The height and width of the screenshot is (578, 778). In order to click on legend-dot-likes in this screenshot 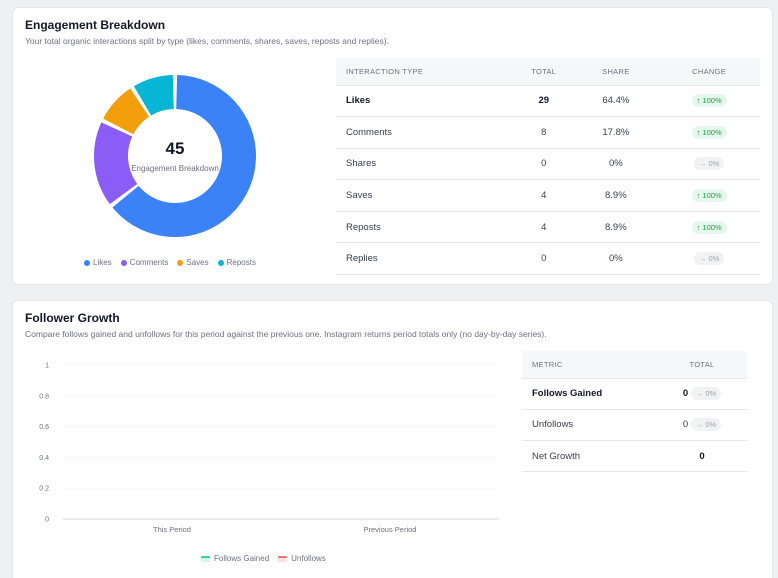, I will do `click(87, 262)`.